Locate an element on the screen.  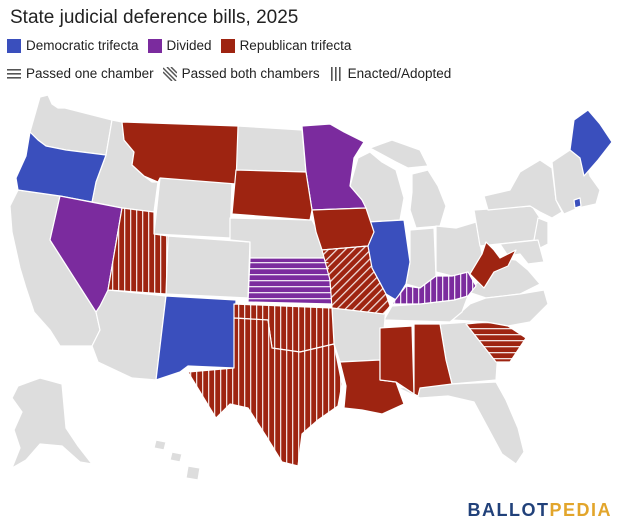
state-alaska is located at coordinates (52, 423).